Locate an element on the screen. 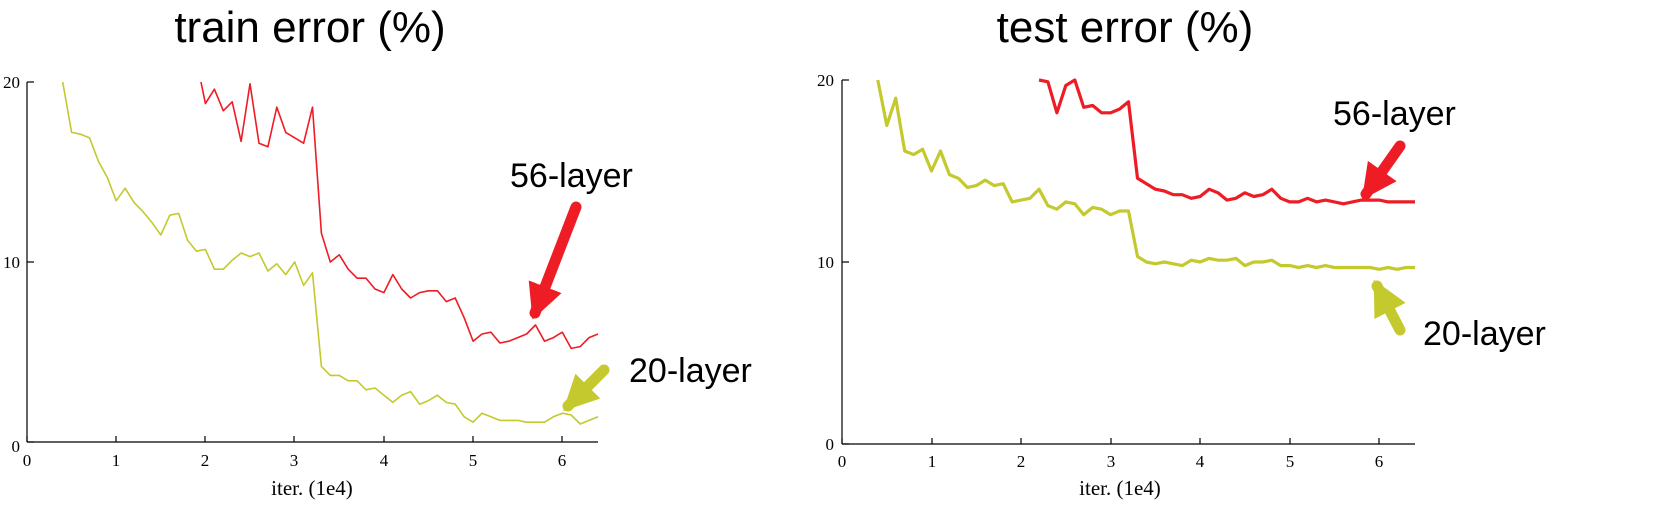 This screenshot has width=1665, height=529. chart-title: train error (%) is located at coordinates (309, 27).